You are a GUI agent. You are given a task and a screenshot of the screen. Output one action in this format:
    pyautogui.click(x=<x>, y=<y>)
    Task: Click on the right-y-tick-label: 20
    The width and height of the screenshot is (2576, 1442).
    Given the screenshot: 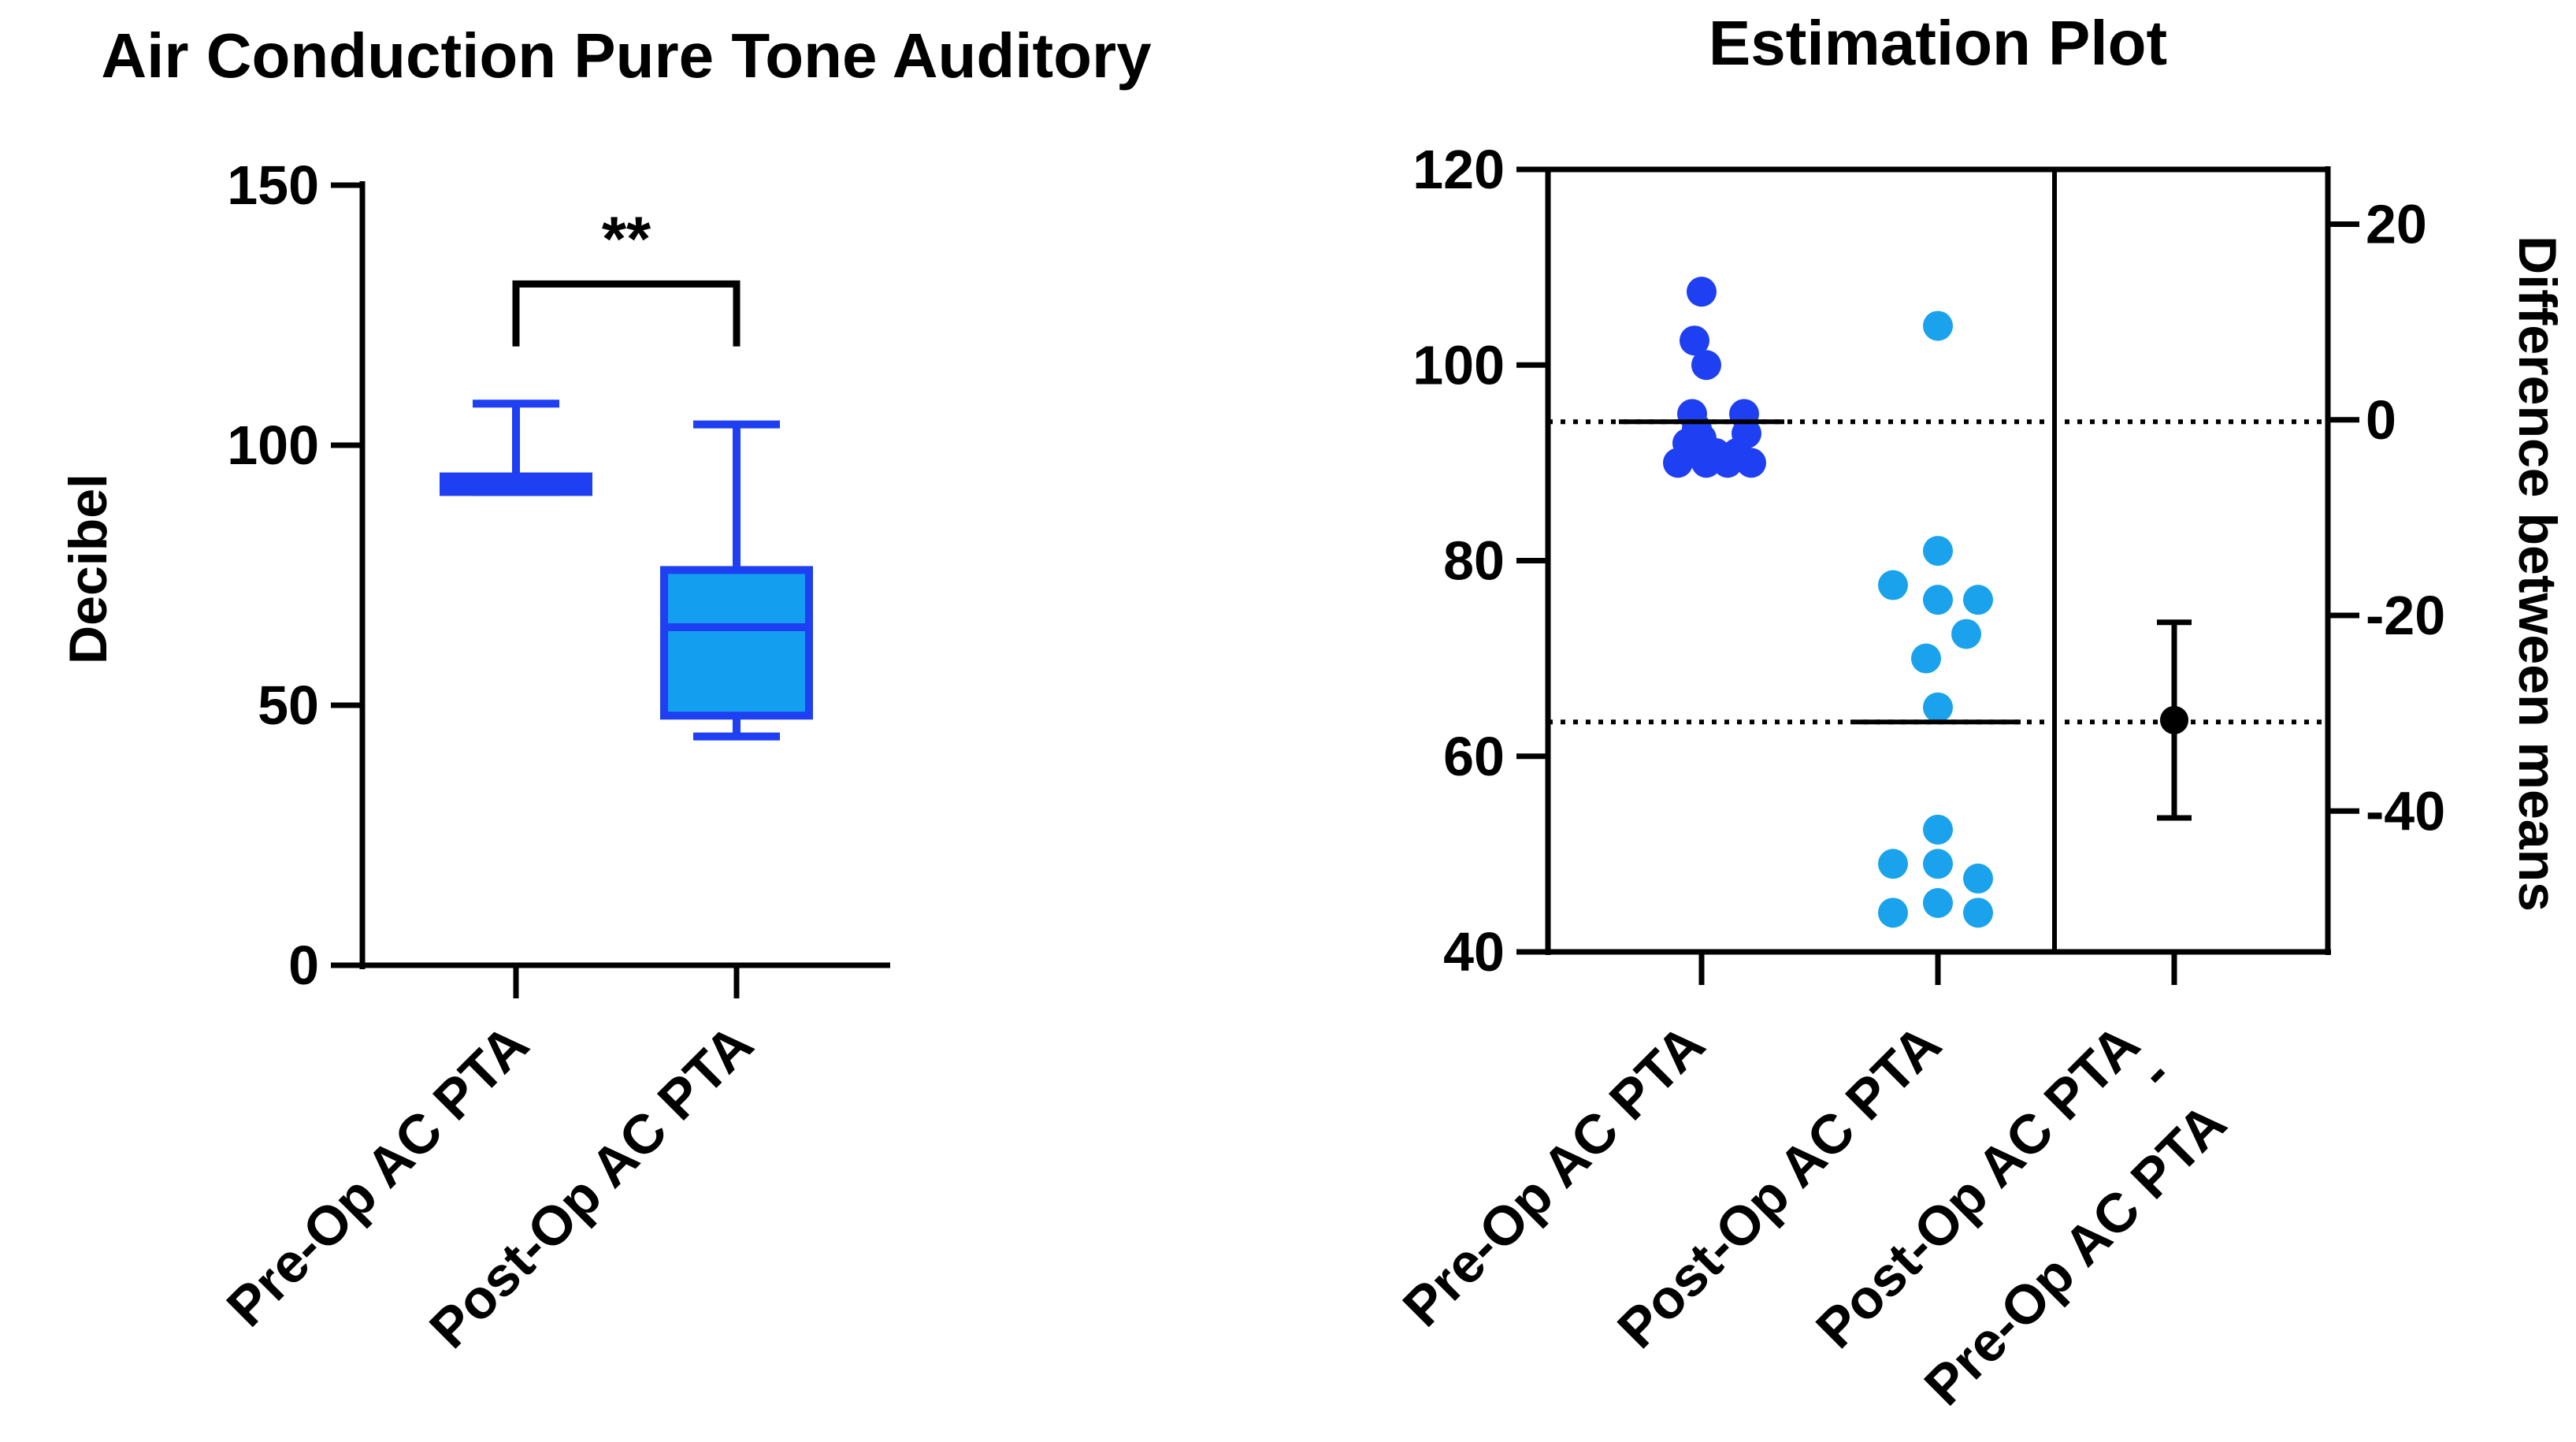 What is the action you would take?
    pyautogui.click(x=2396, y=224)
    